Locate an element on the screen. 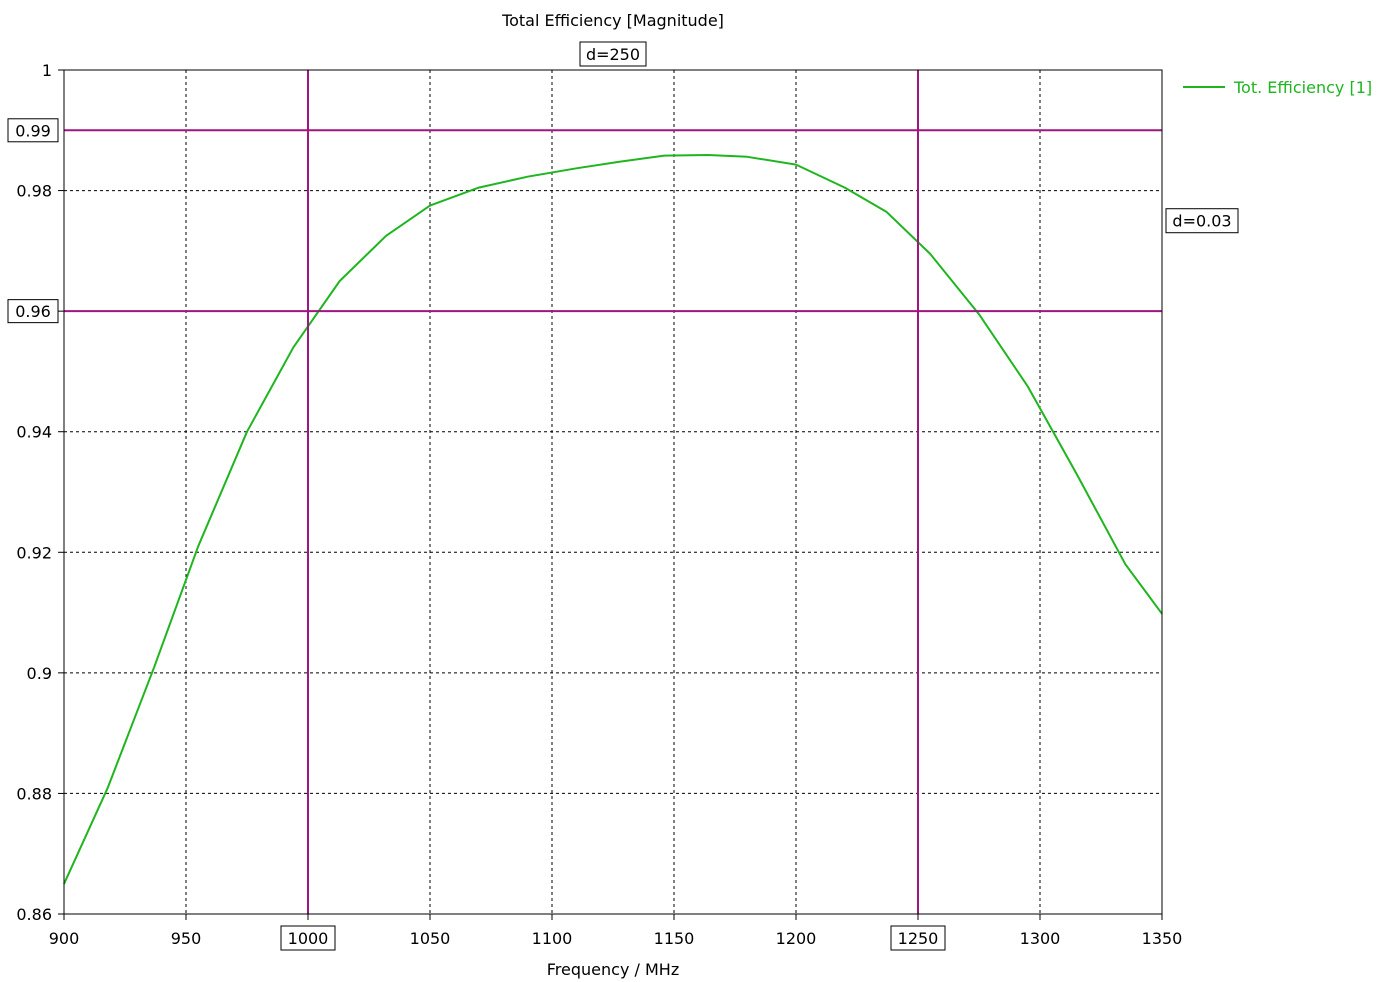 The image size is (1399, 982). y-delta-label-text: d=0.03 is located at coordinates (1201, 221).